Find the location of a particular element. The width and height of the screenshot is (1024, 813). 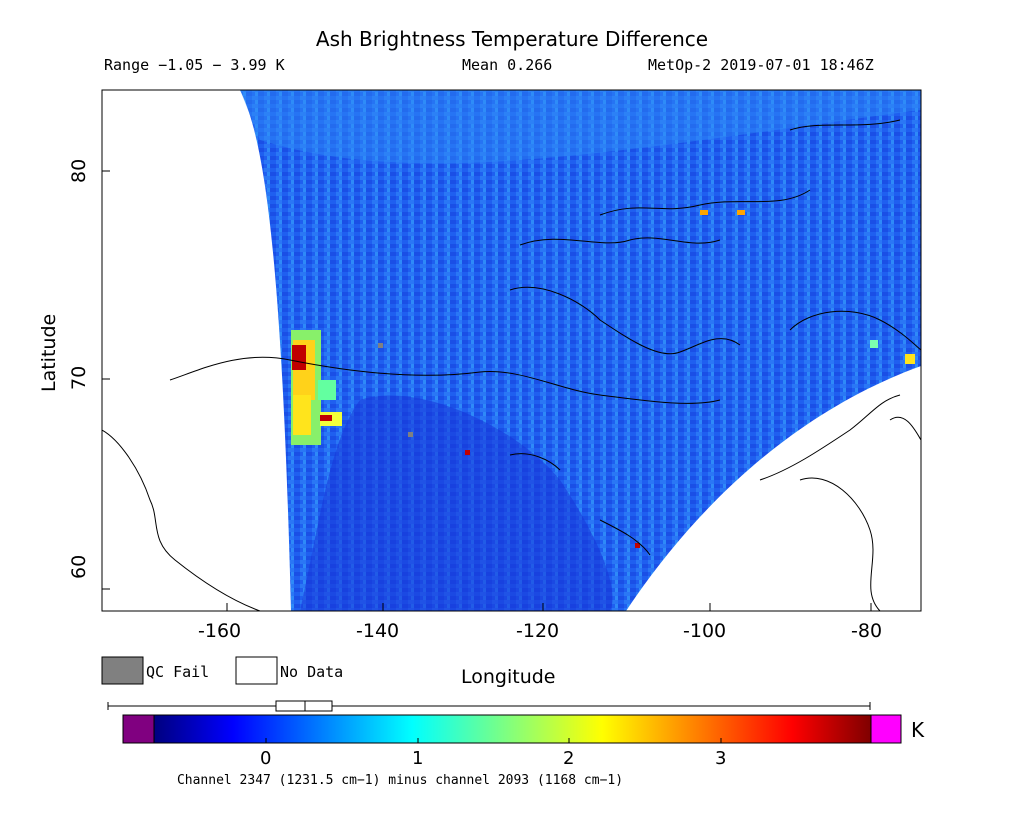

x-tick-label: -120 is located at coordinates (538, 631).